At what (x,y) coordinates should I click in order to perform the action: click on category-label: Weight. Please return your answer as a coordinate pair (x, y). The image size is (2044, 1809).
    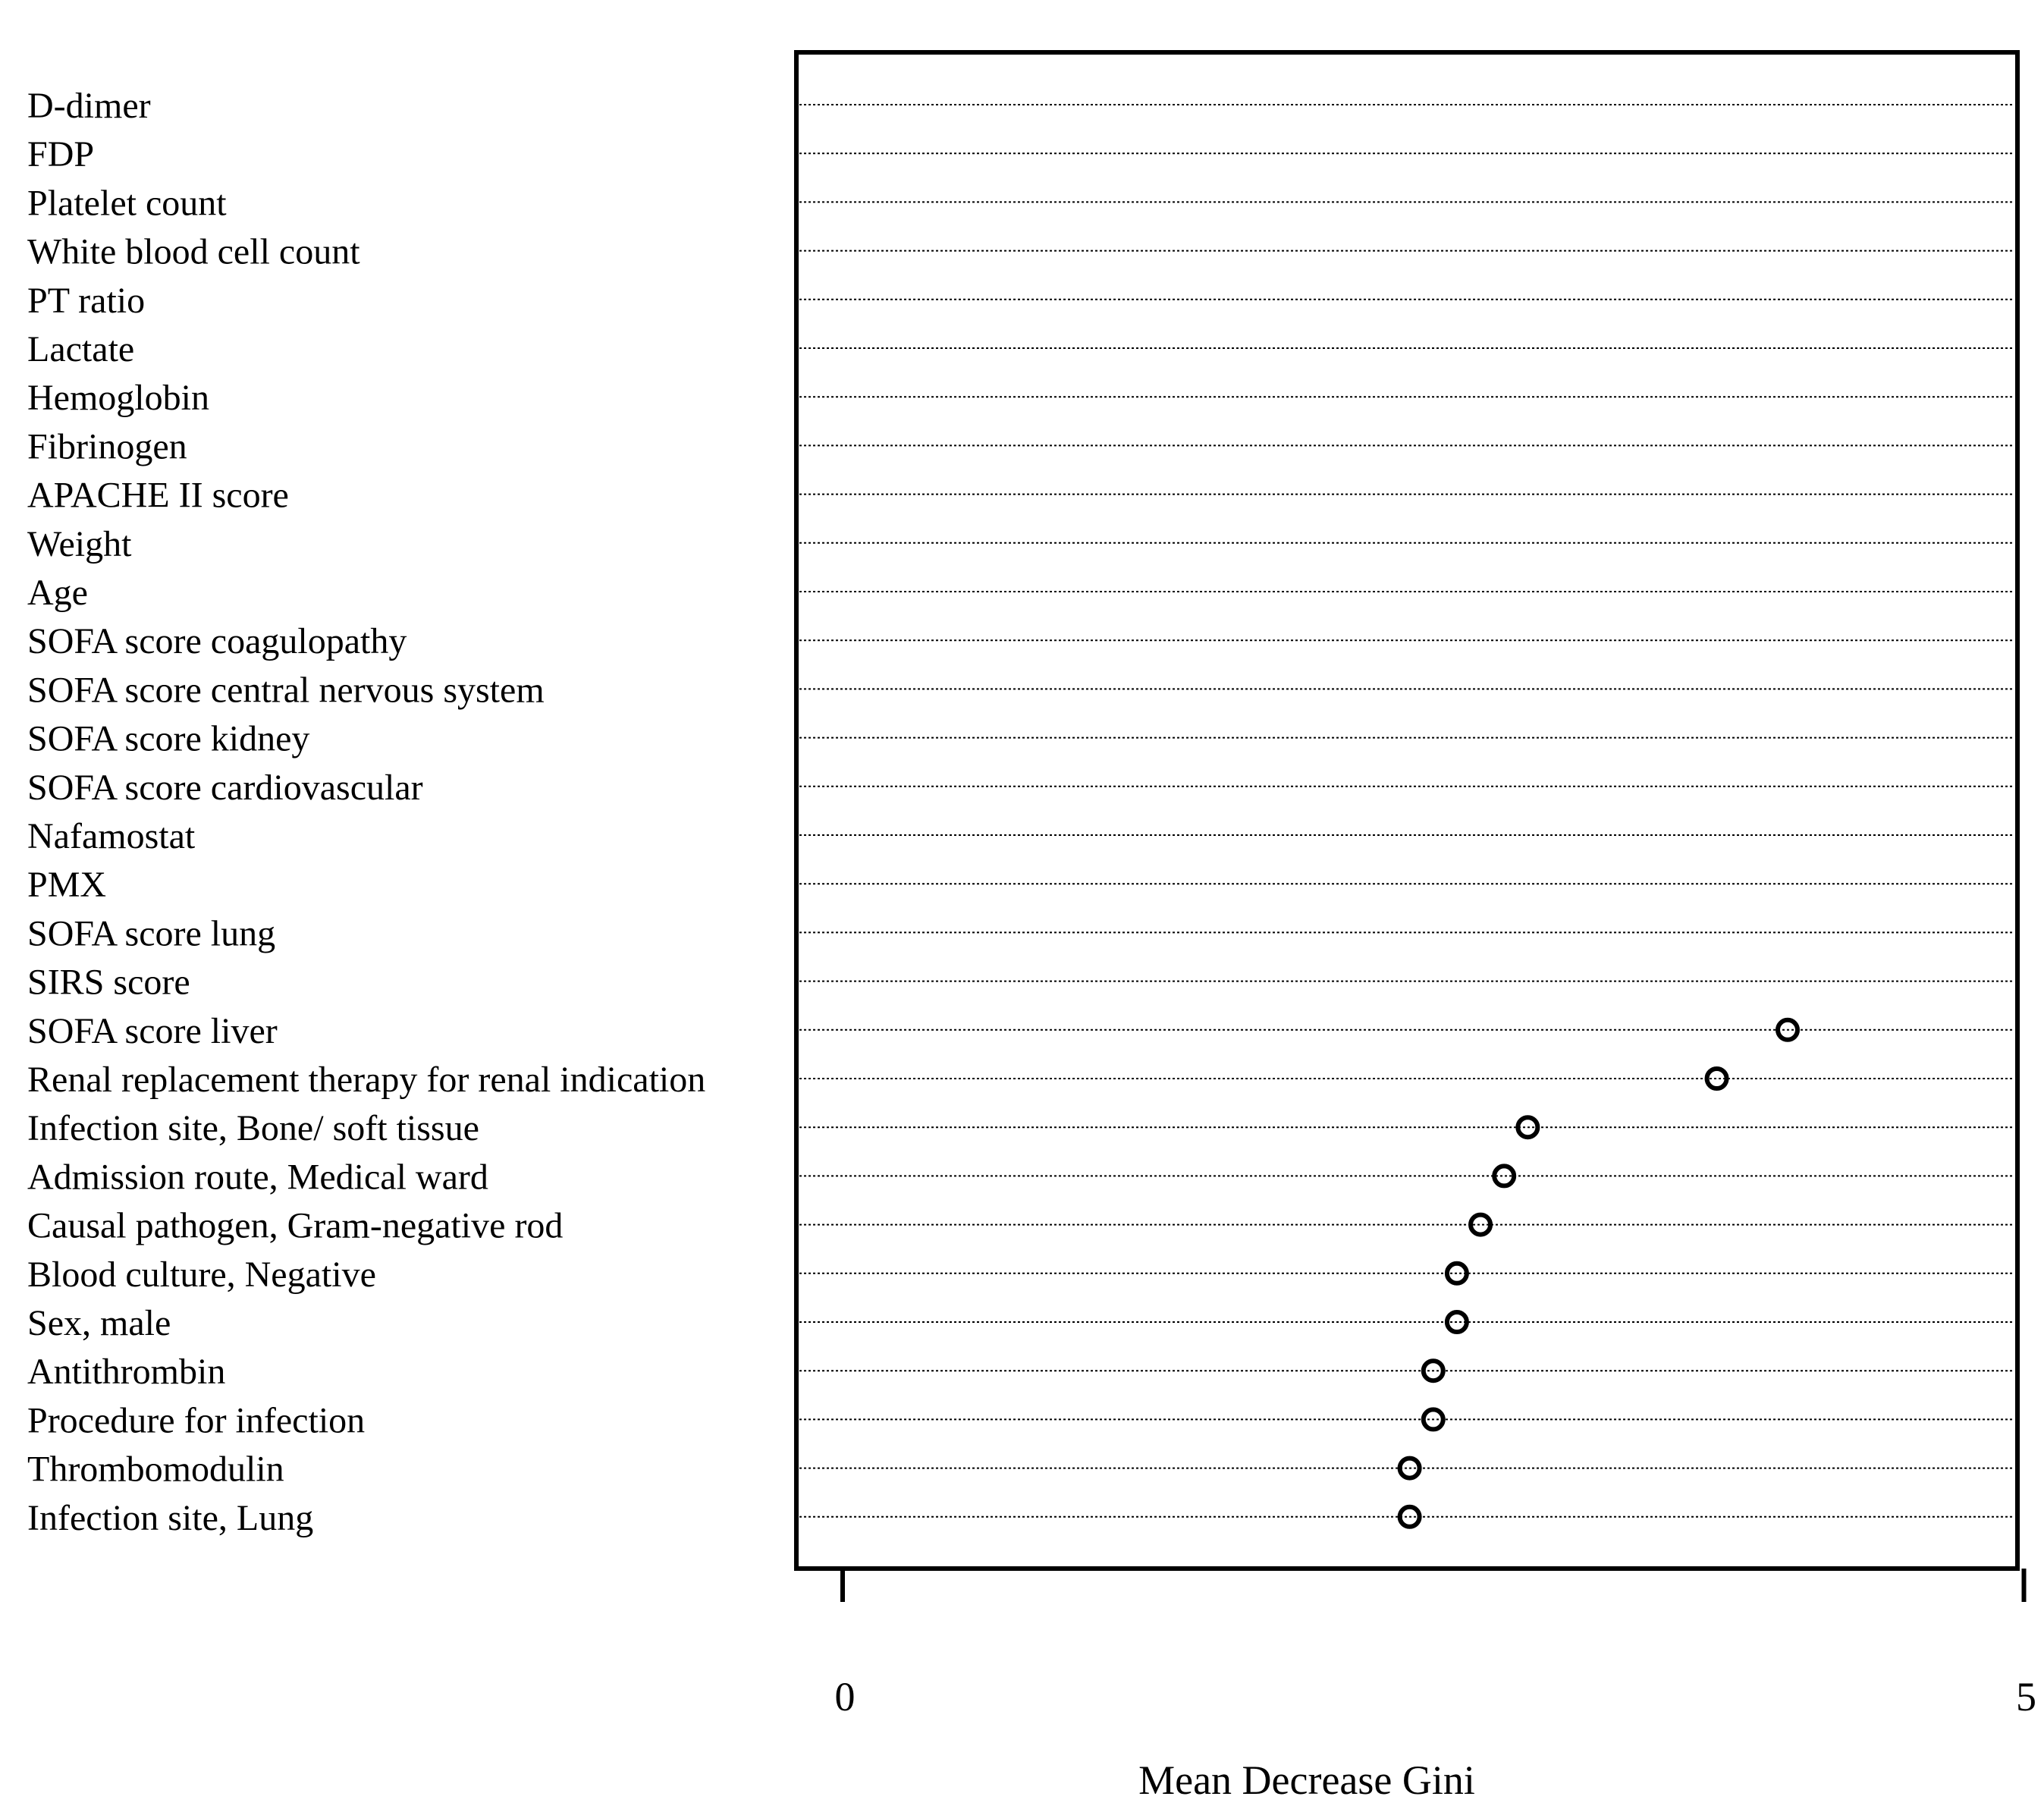
    Looking at the image, I should click on (79, 544).